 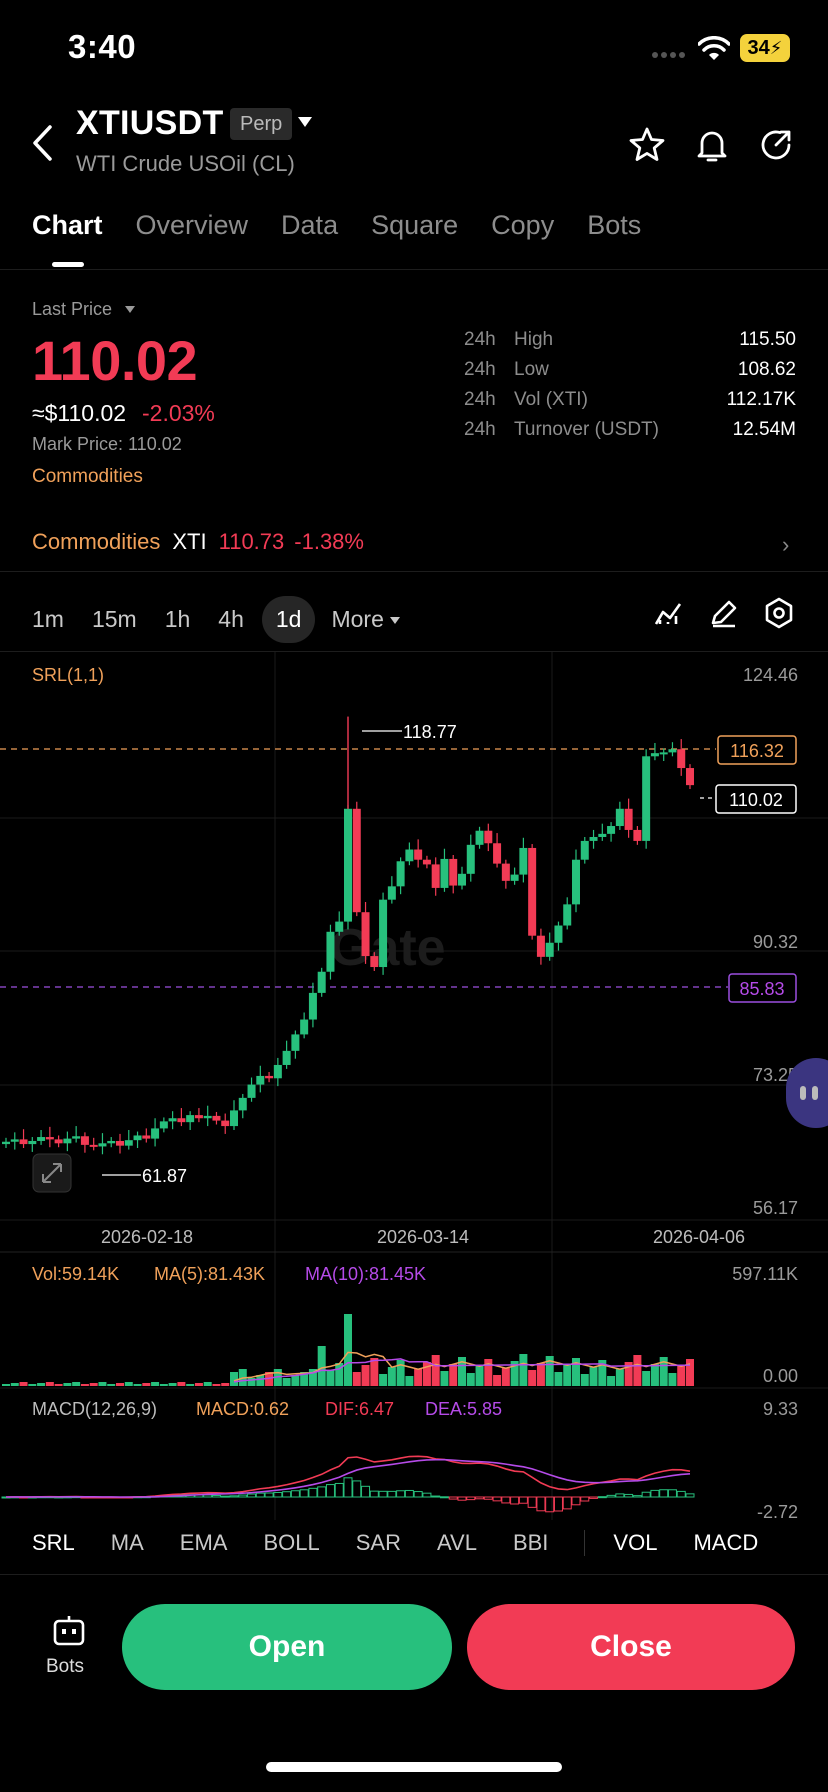 What do you see at coordinates (724, 613) in the screenshot?
I see `draw-icon` at bounding box center [724, 613].